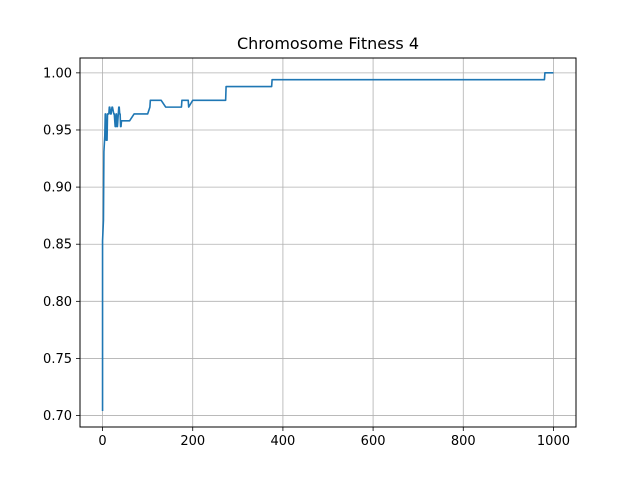 Image resolution: width=640 pixels, height=484 pixels. What do you see at coordinates (553, 441) in the screenshot?
I see `x-tick-label: 1000` at bounding box center [553, 441].